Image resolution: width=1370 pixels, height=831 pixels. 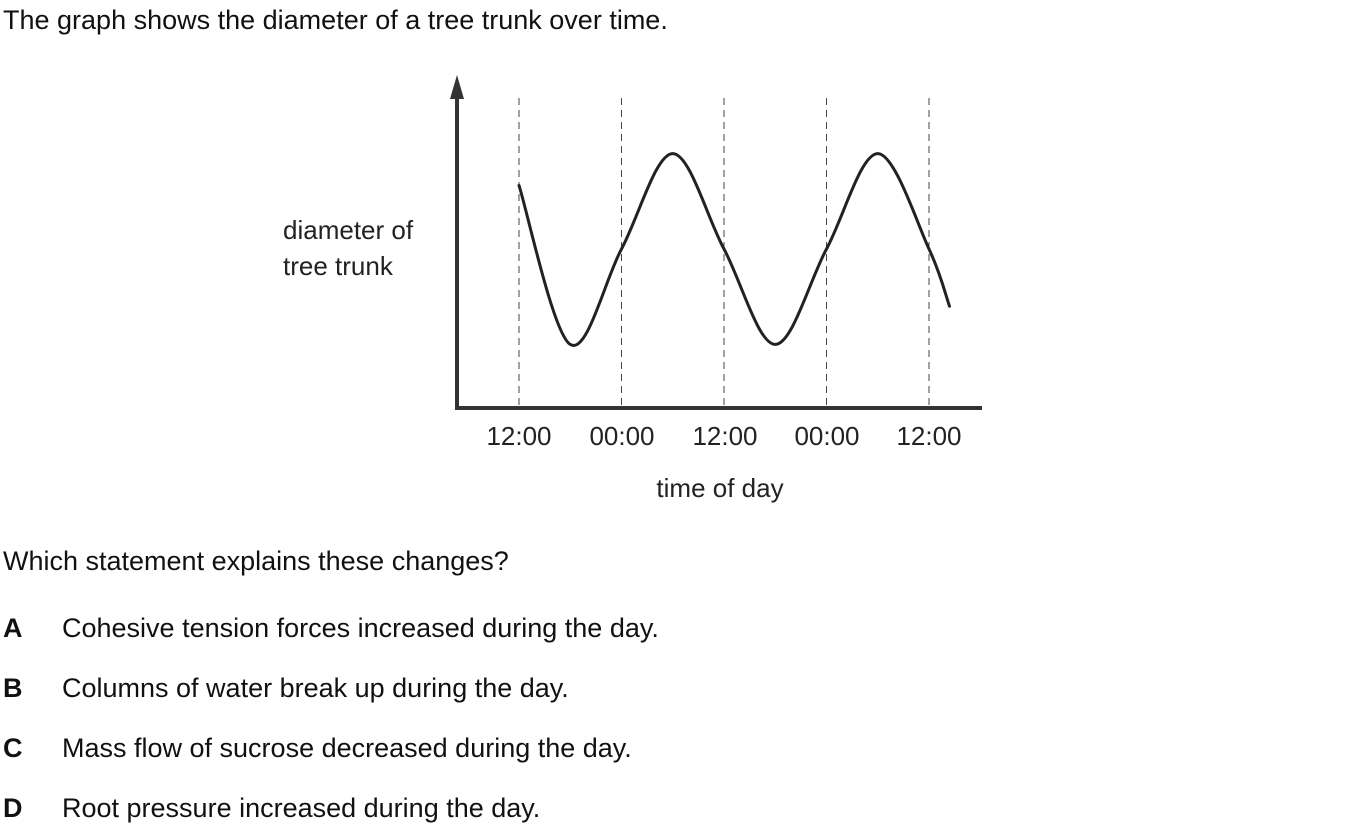 What do you see at coordinates (256, 561) in the screenshot?
I see `question-text: Which statement explains these changes?` at bounding box center [256, 561].